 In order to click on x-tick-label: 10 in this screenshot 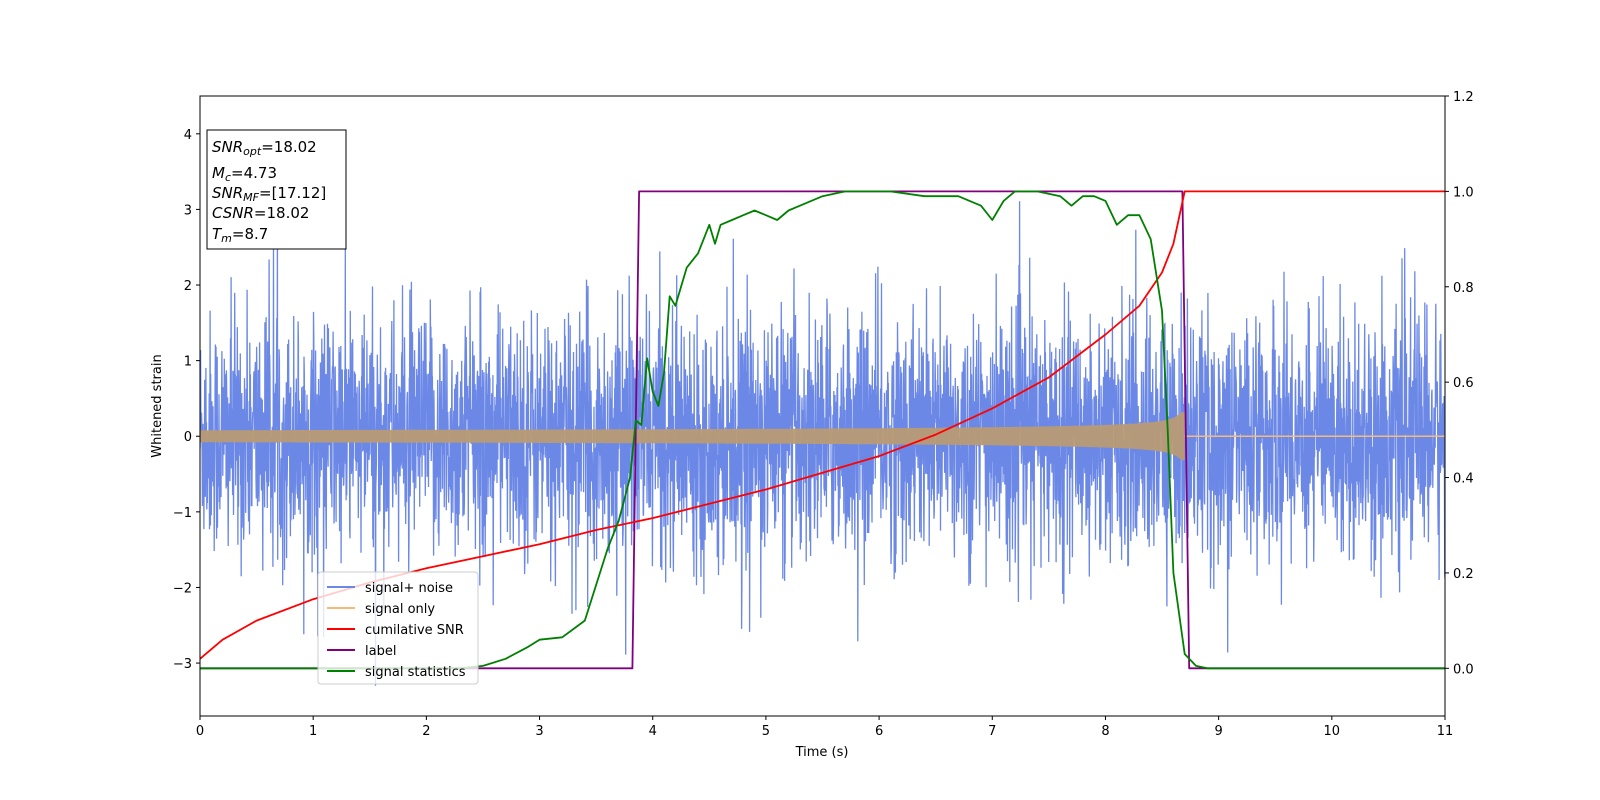, I will do `click(1332, 731)`.